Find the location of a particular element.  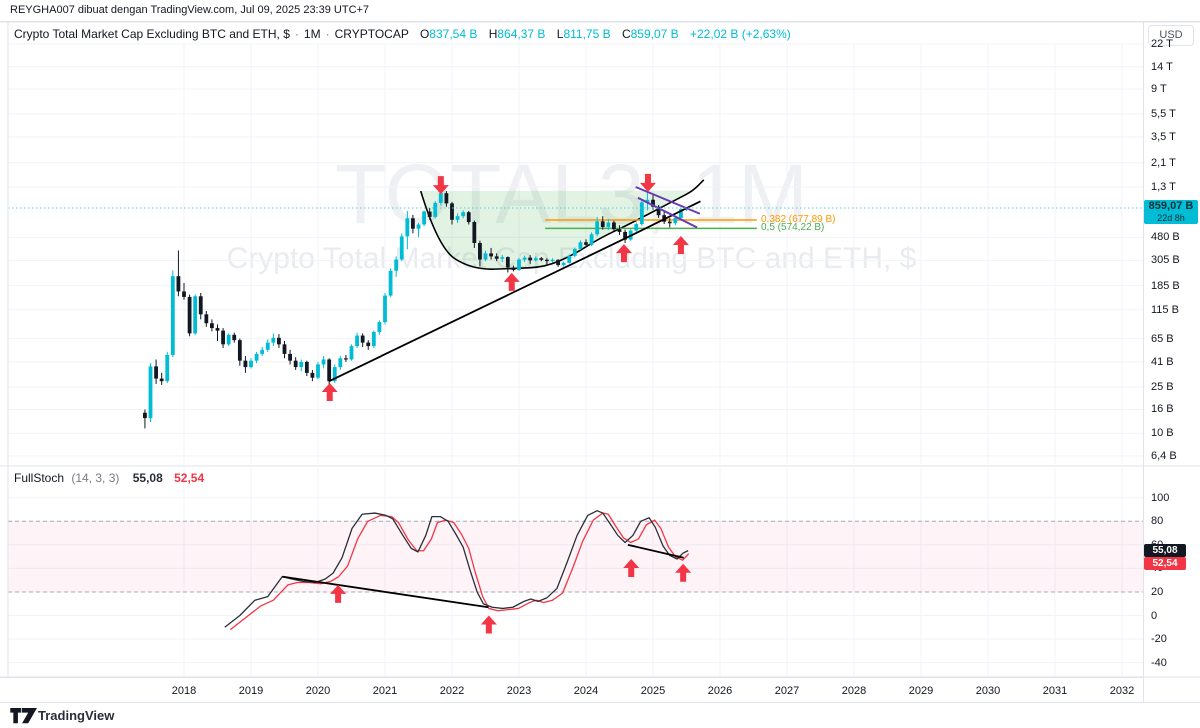

open-value: 837,54 B is located at coordinates (453, 34).